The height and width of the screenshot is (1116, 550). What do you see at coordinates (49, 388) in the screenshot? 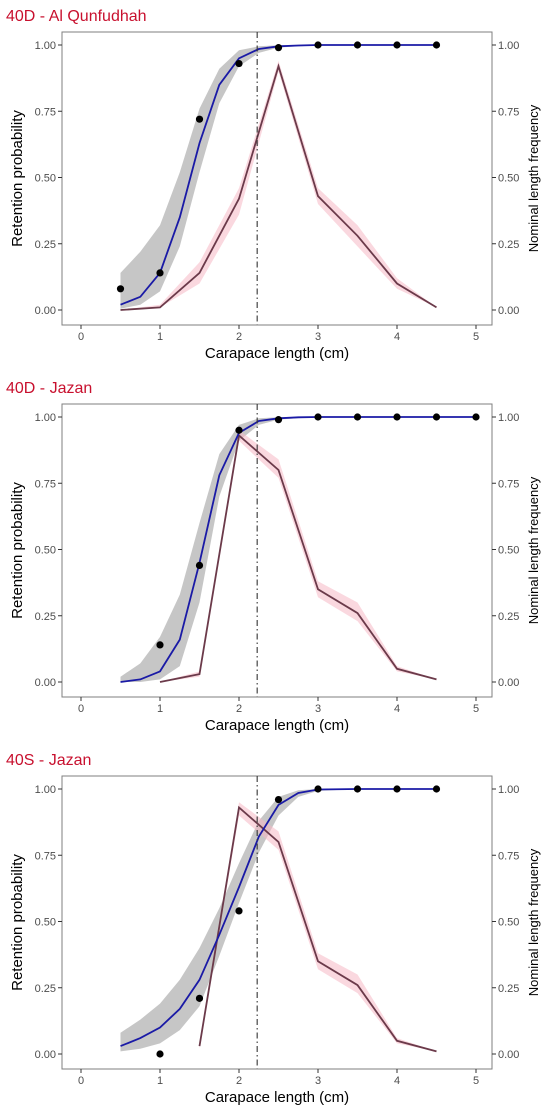
I see `chart-title: 40D - Jazan` at bounding box center [49, 388].